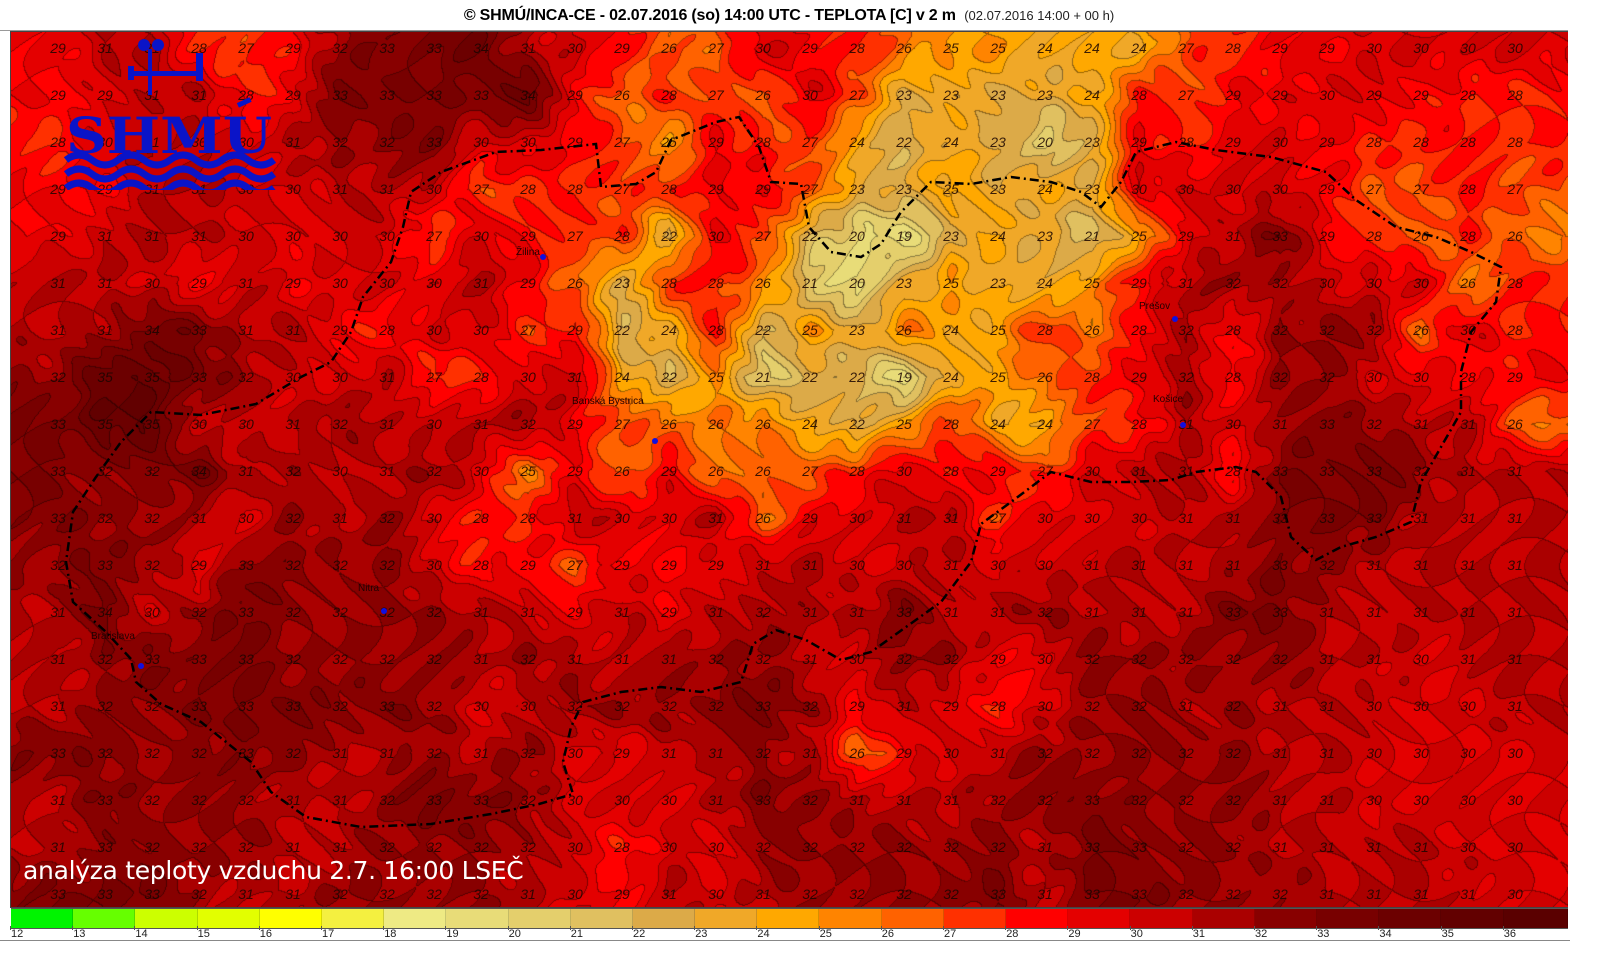 The height and width of the screenshot is (960, 1600). Describe the element at coordinates (199, 471) in the screenshot. I see `temperature-value: 34` at that location.